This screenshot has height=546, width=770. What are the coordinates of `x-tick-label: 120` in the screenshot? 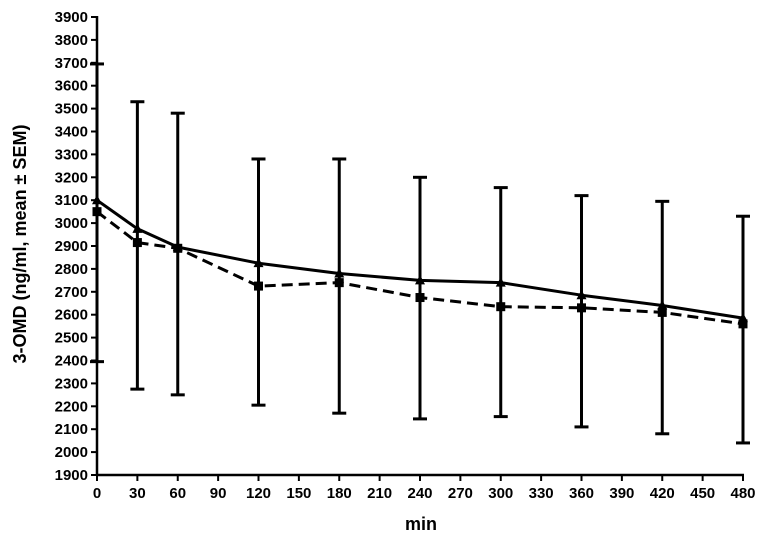 It's located at (258, 493).